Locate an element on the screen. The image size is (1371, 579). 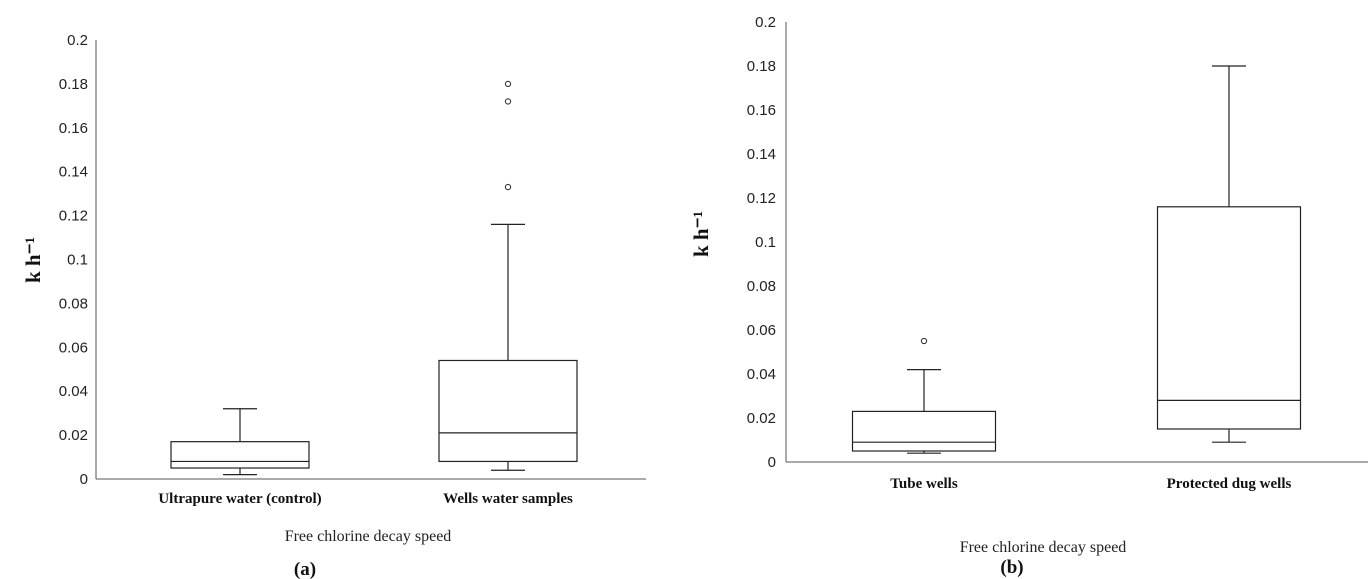
category-label: Wells water samples is located at coordinates (508, 499).